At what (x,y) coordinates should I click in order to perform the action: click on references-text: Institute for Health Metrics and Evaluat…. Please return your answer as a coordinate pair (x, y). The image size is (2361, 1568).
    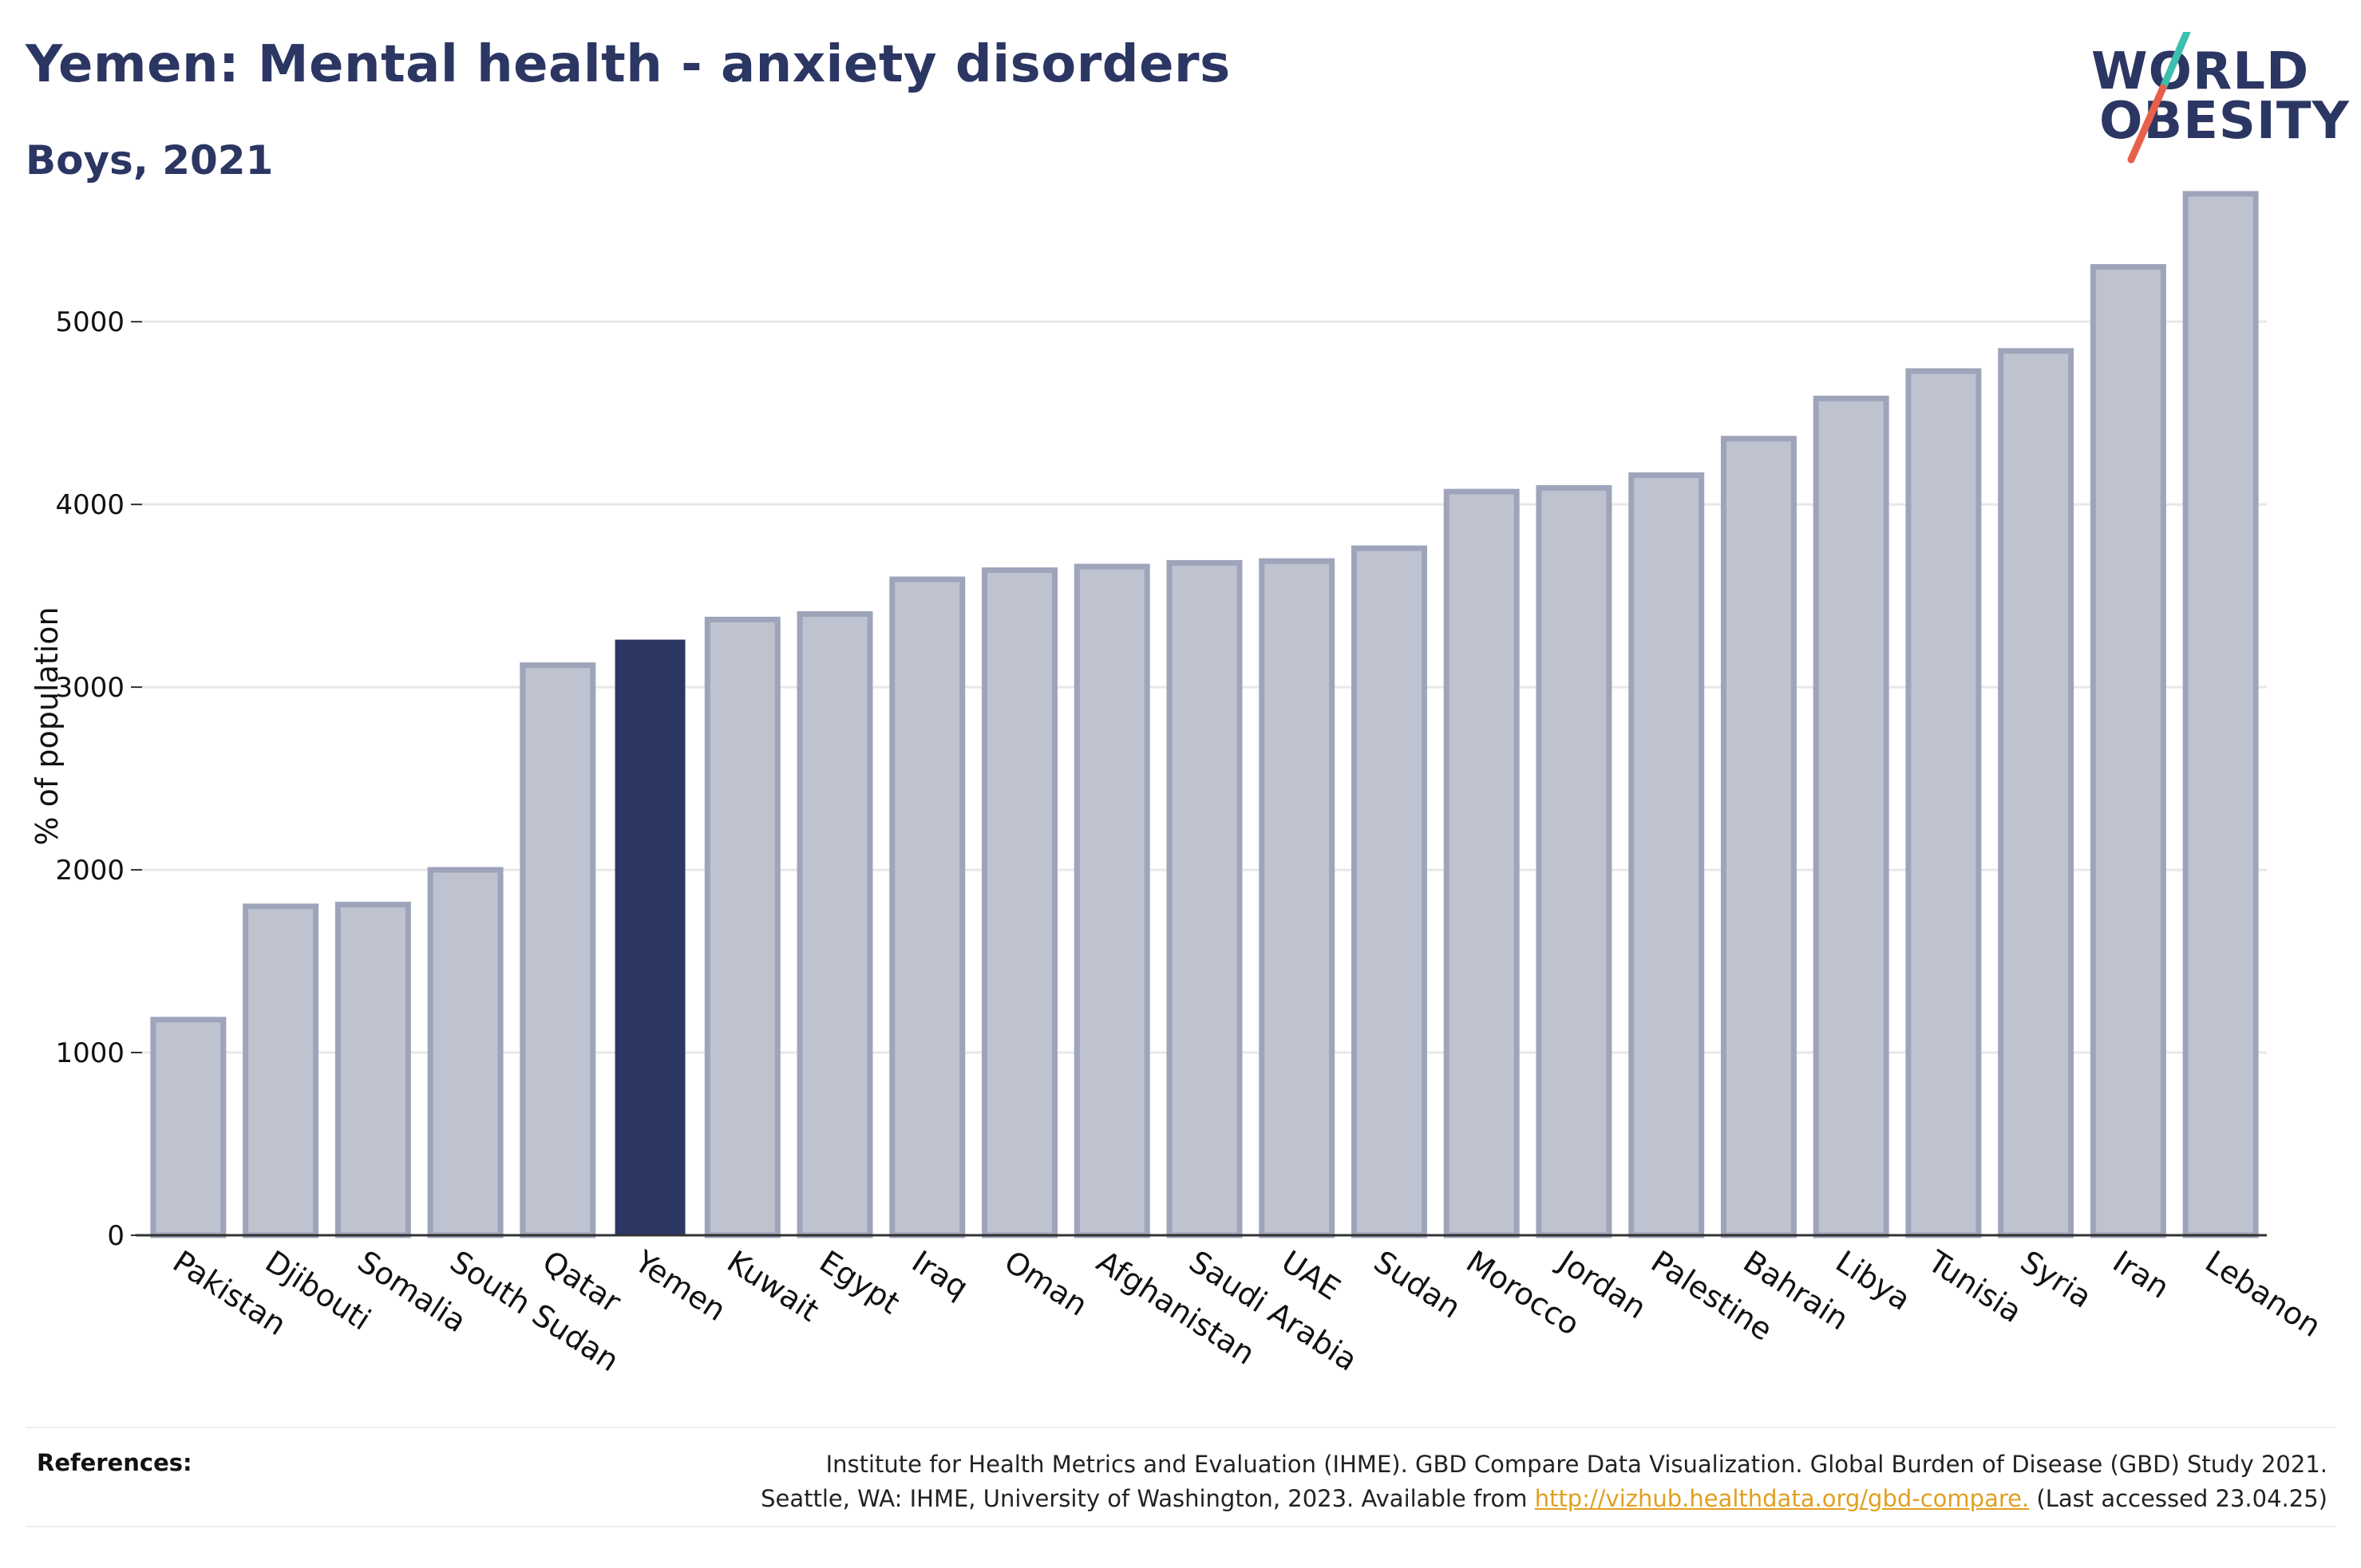
    Looking at the image, I should click on (1544, 1482).